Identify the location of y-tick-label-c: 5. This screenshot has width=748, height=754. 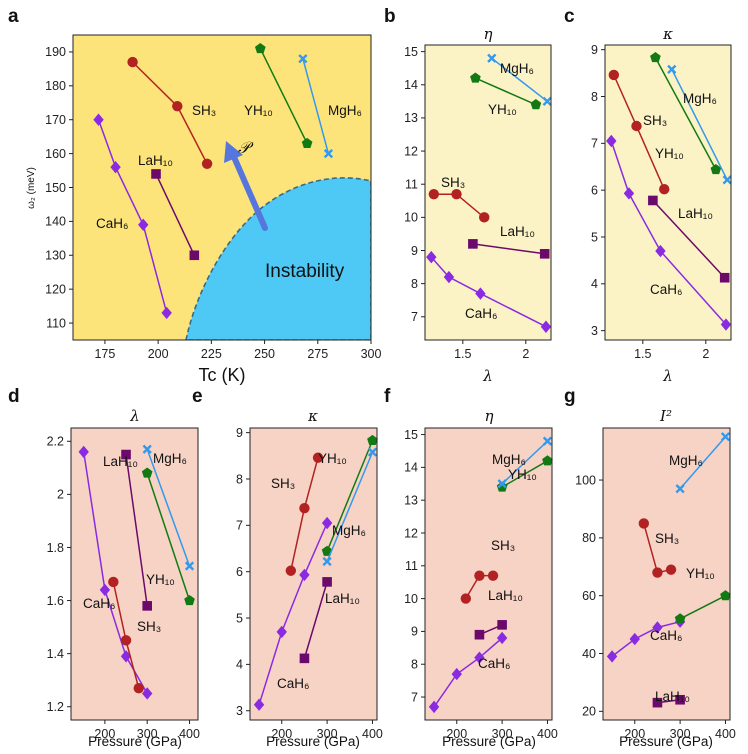
(594, 237).